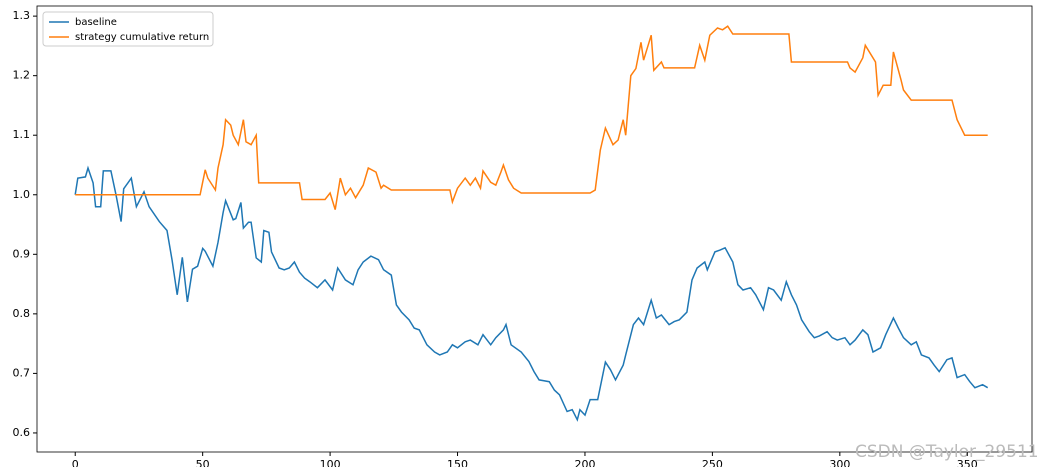  What do you see at coordinates (22, 313) in the screenshot?
I see `y-tick-label: 0.8` at bounding box center [22, 313].